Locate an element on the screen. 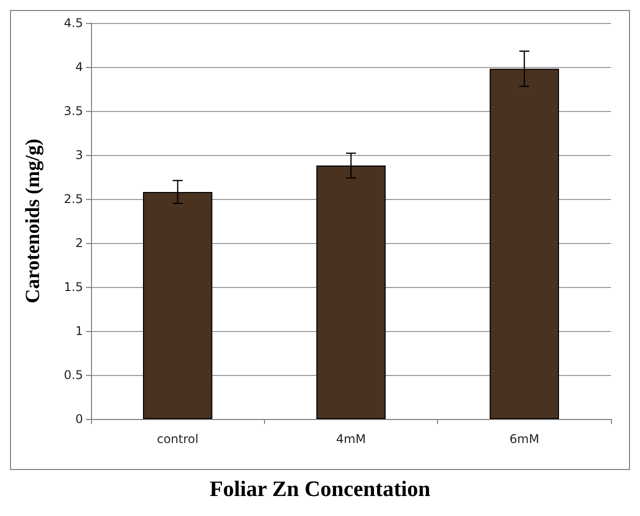 This screenshot has height=516, width=640. y-tick-label: 2.5 is located at coordinates (73, 199).